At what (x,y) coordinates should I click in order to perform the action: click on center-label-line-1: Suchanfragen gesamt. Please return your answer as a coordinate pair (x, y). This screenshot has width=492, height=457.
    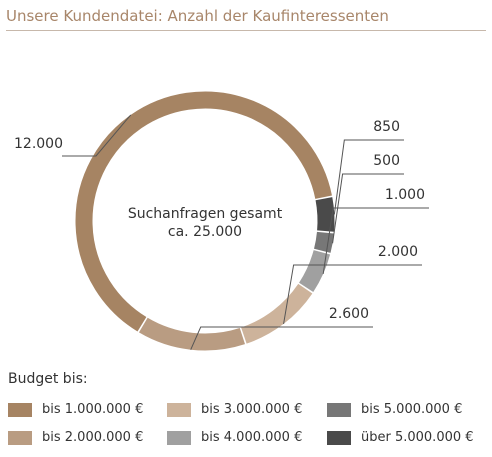
    Looking at the image, I should click on (205, 214).